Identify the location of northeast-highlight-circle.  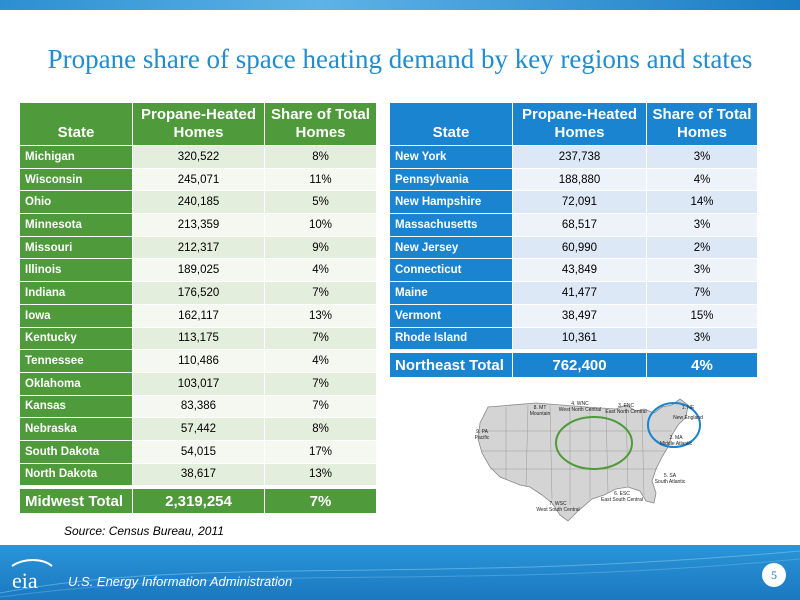
(674, 425).